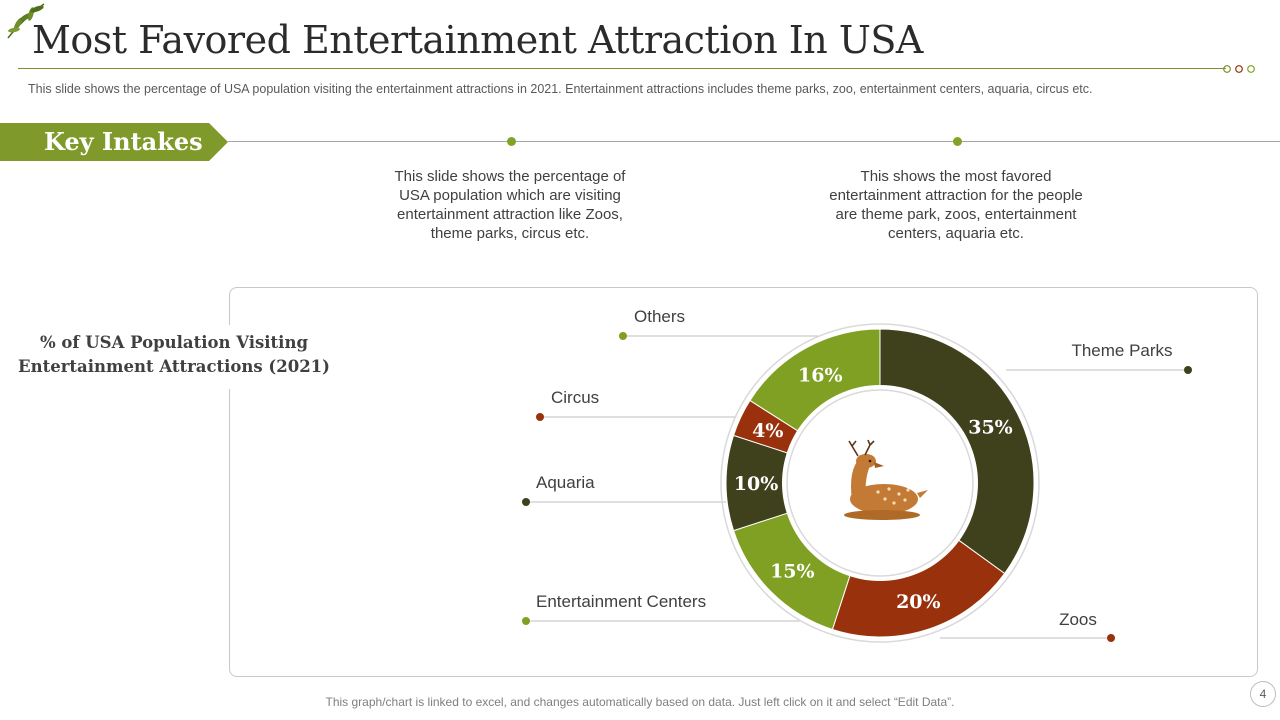 Image resolution: width=1280 pixels, height=720 pixels. I want to click on value-label-theme-parks: 35%, so click(990, 428).